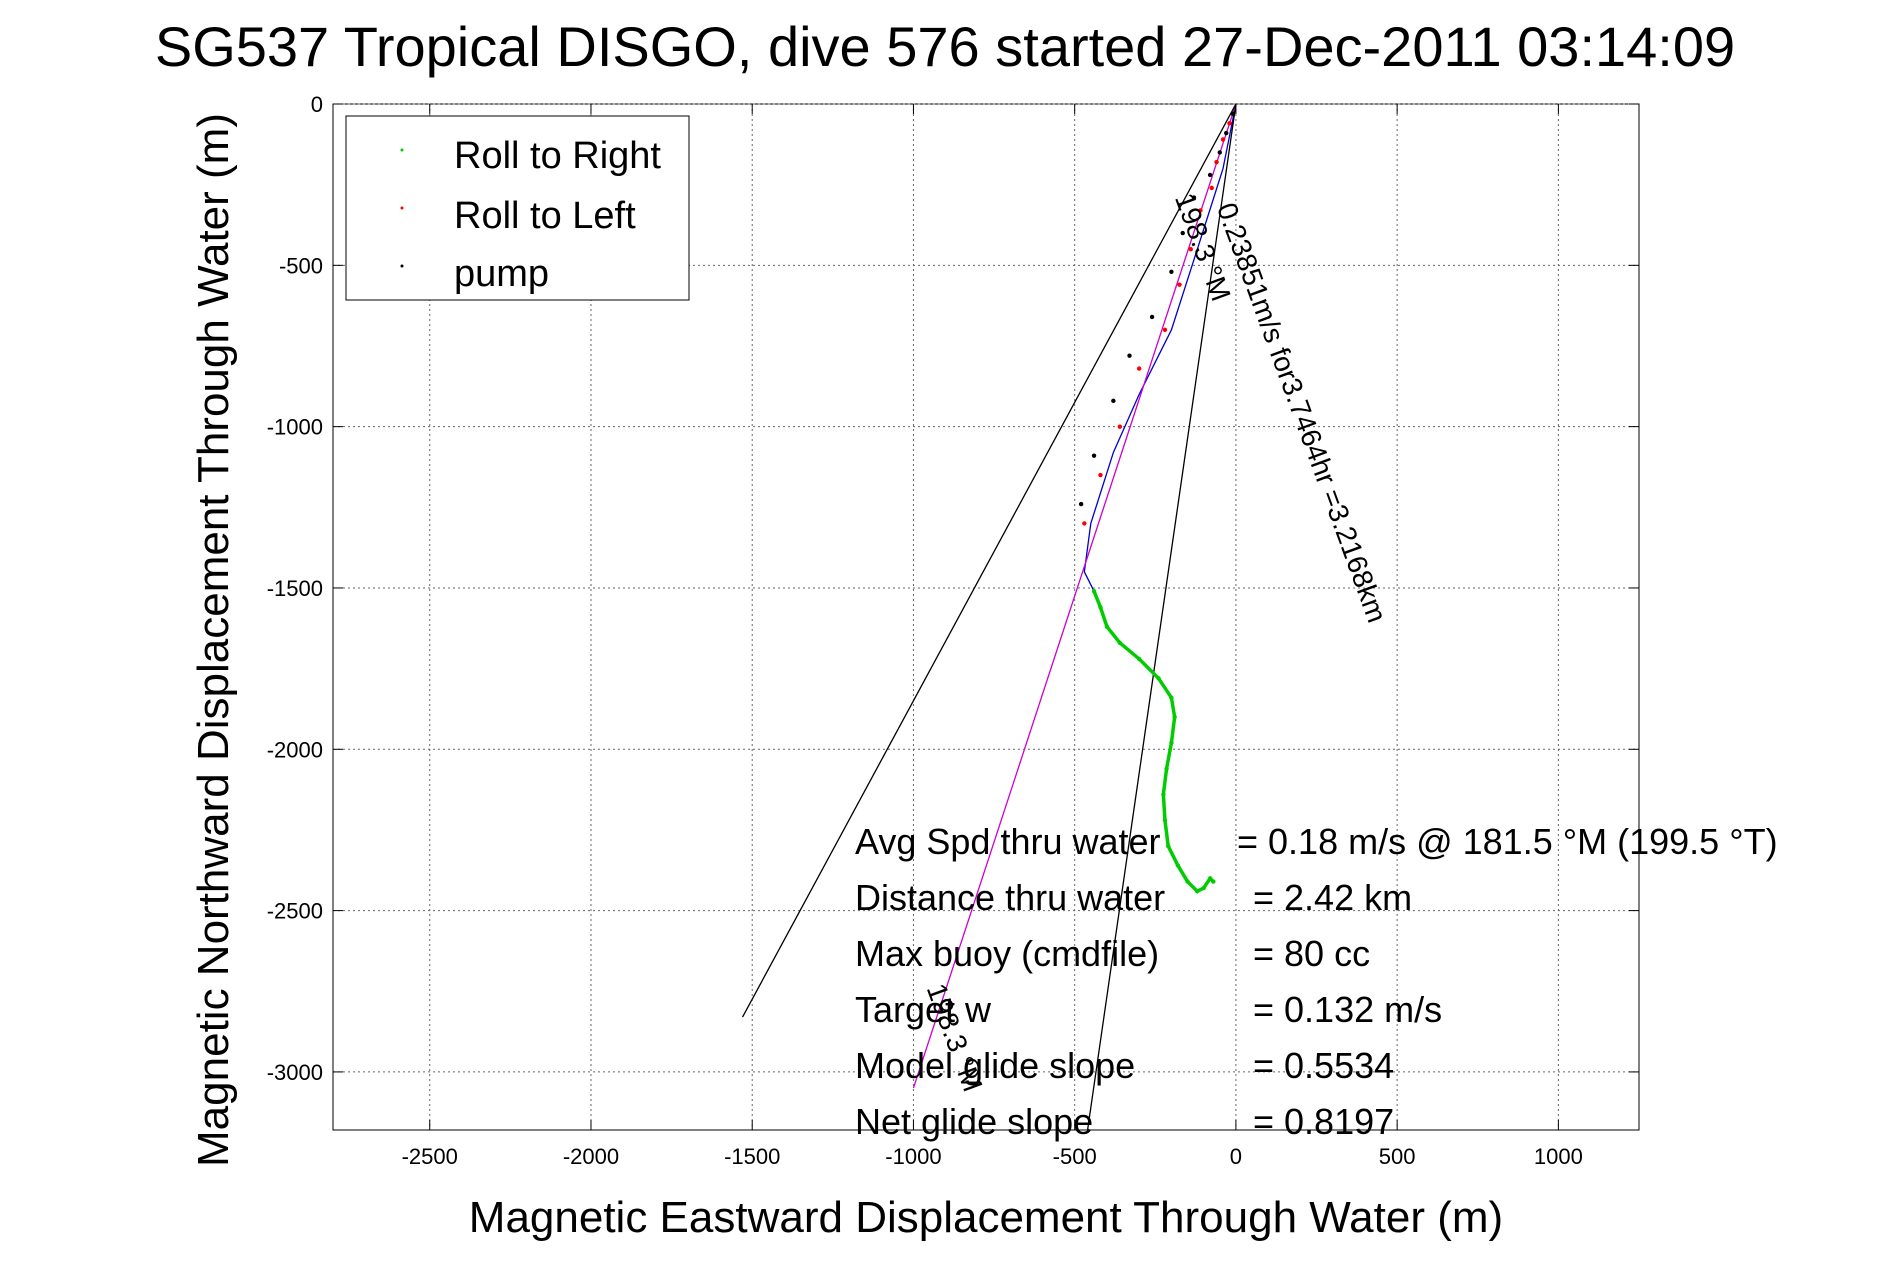 The height and width of the screenshot is (1262, 1891). Describe the element at coordinates (402, 150) in the screenshot. I see `legend-marker-roll-right` at that location.